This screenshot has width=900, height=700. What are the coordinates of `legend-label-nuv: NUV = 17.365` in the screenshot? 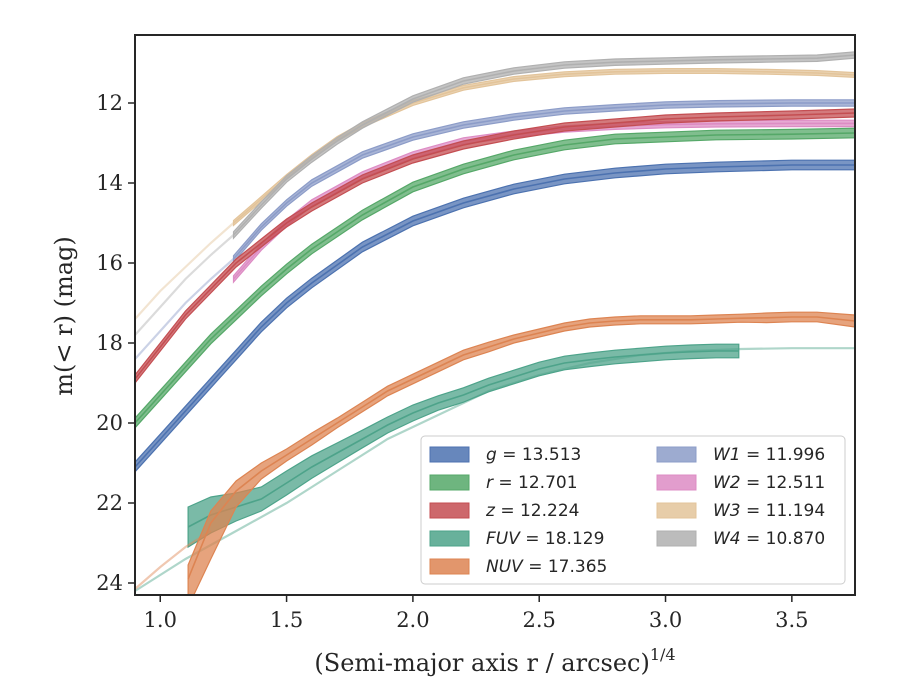 It's located at (546, 567).